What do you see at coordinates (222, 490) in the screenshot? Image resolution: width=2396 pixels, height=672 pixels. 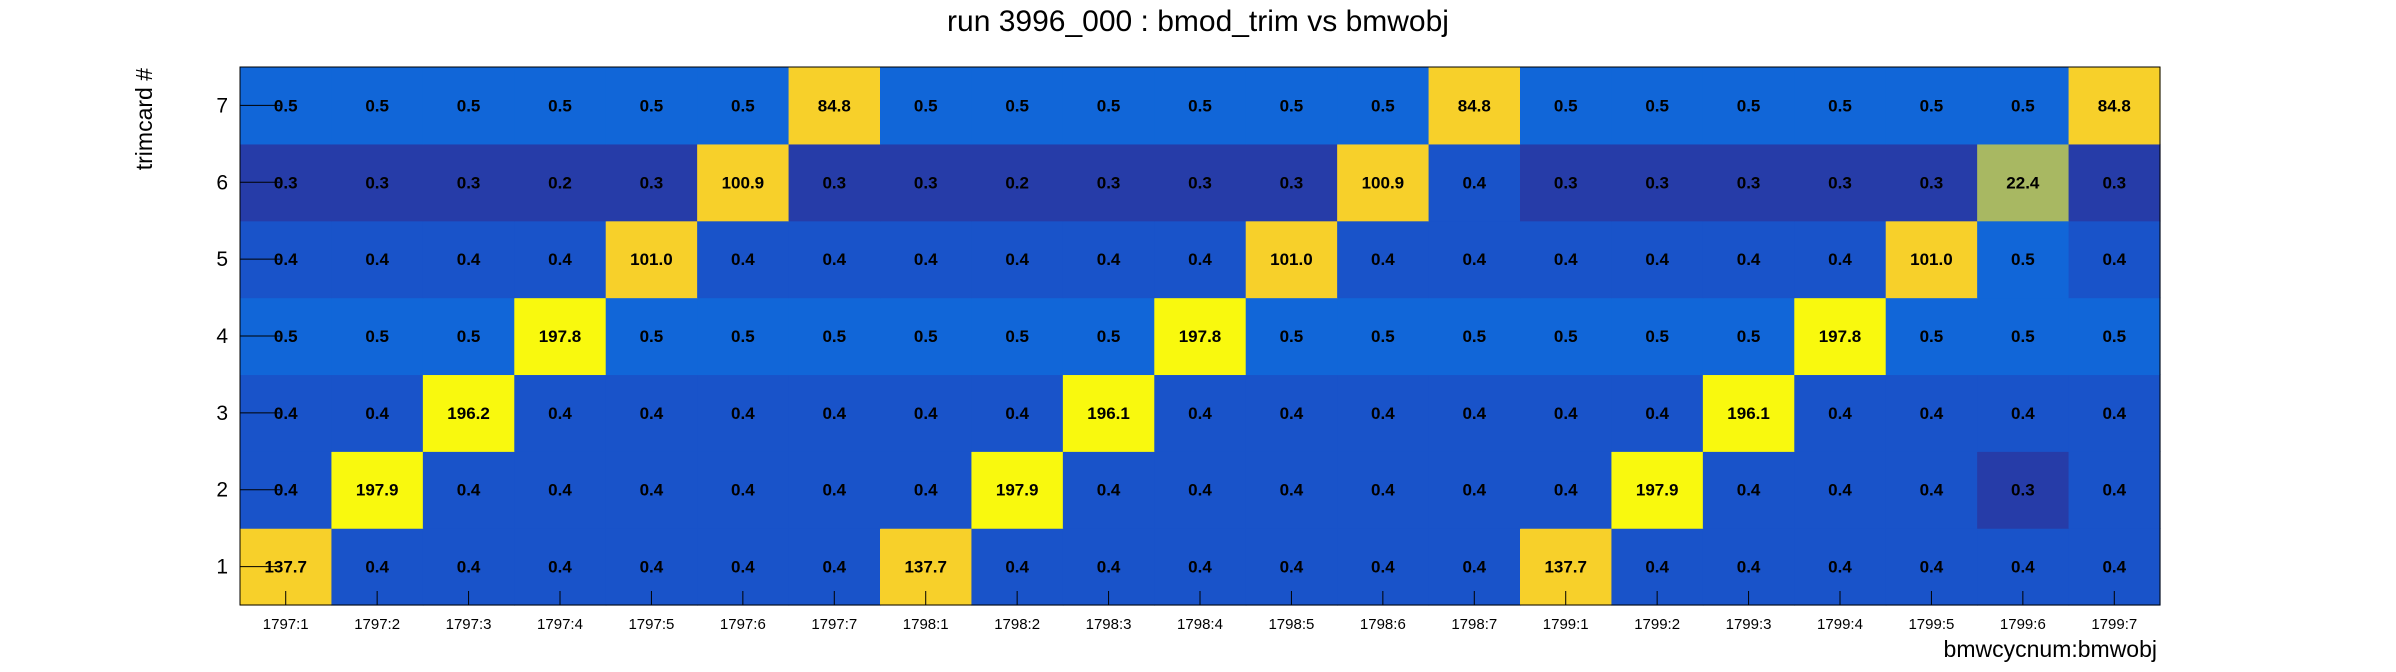 I see `y-tick-label: 2` at bounding box center [222, 490].